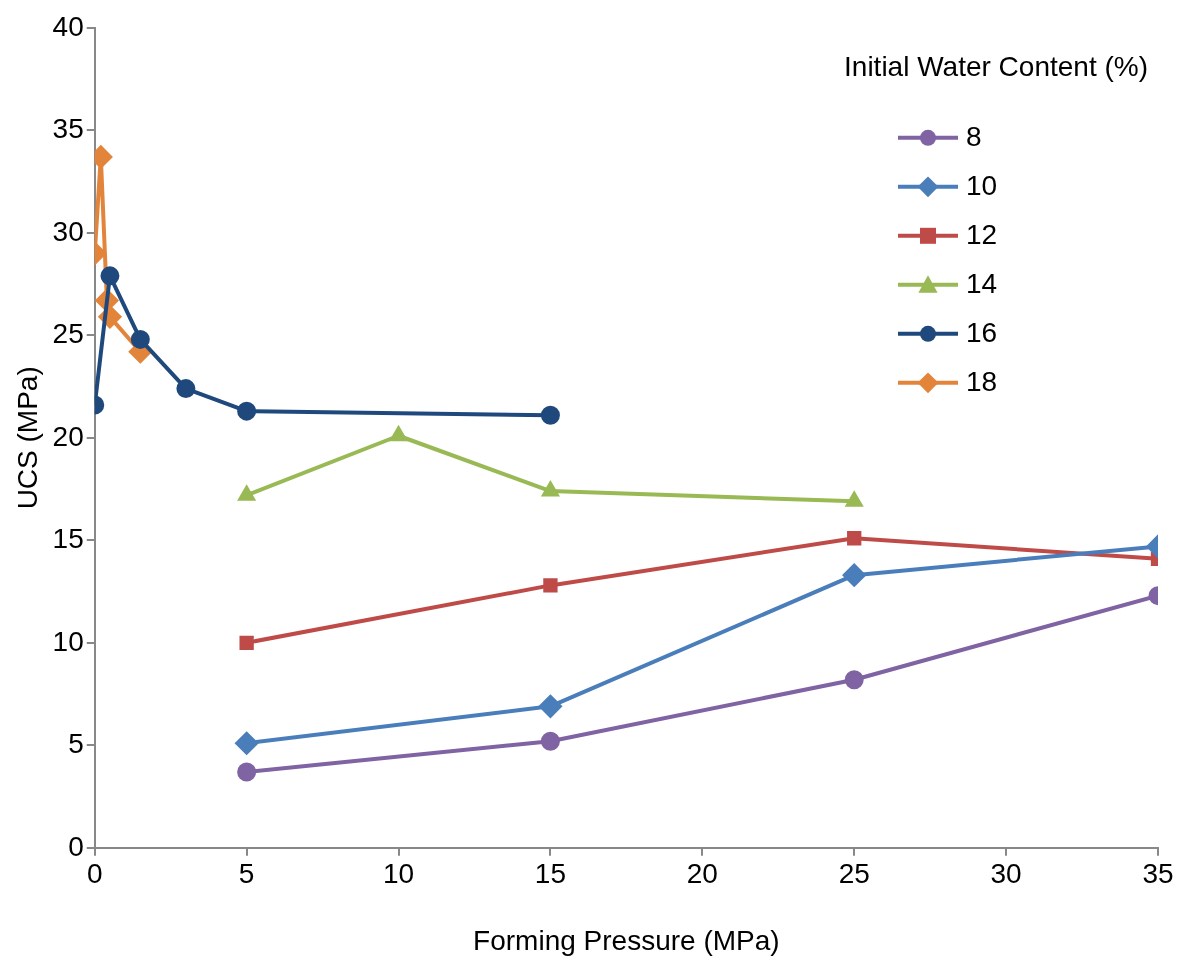 The image size is (1191, 977). I want to click on y-tick-label: 25, so click(68, 334).